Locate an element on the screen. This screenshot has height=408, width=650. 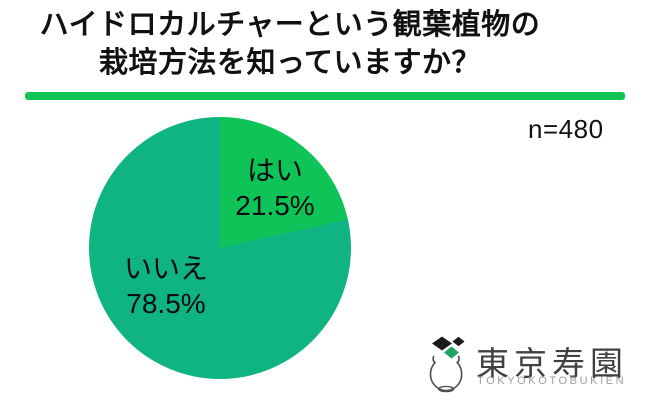
chart-title-line1: ハイドロカルチャーという観葉植物の is located at coordinates (290, 25).